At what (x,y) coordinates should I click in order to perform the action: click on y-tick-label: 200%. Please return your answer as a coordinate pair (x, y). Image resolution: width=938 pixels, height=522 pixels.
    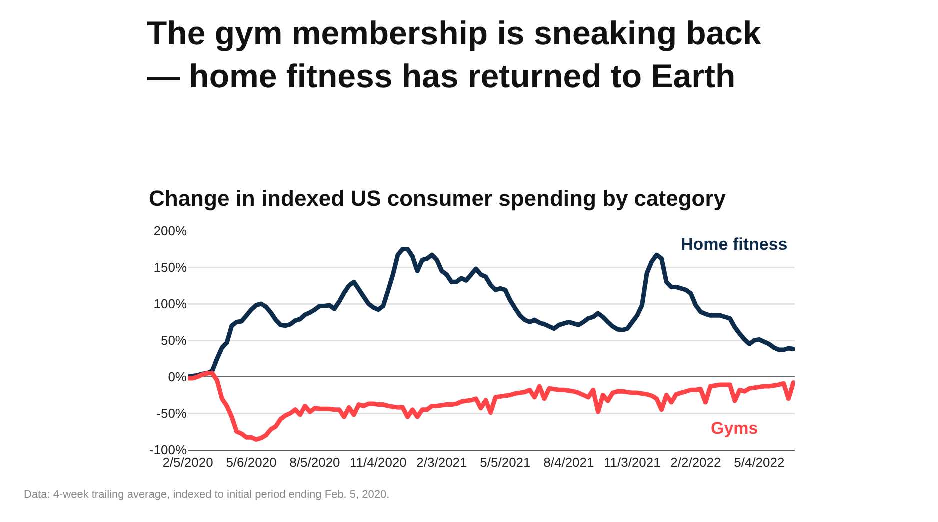
    Looking at the image, I should click on (171, 231).